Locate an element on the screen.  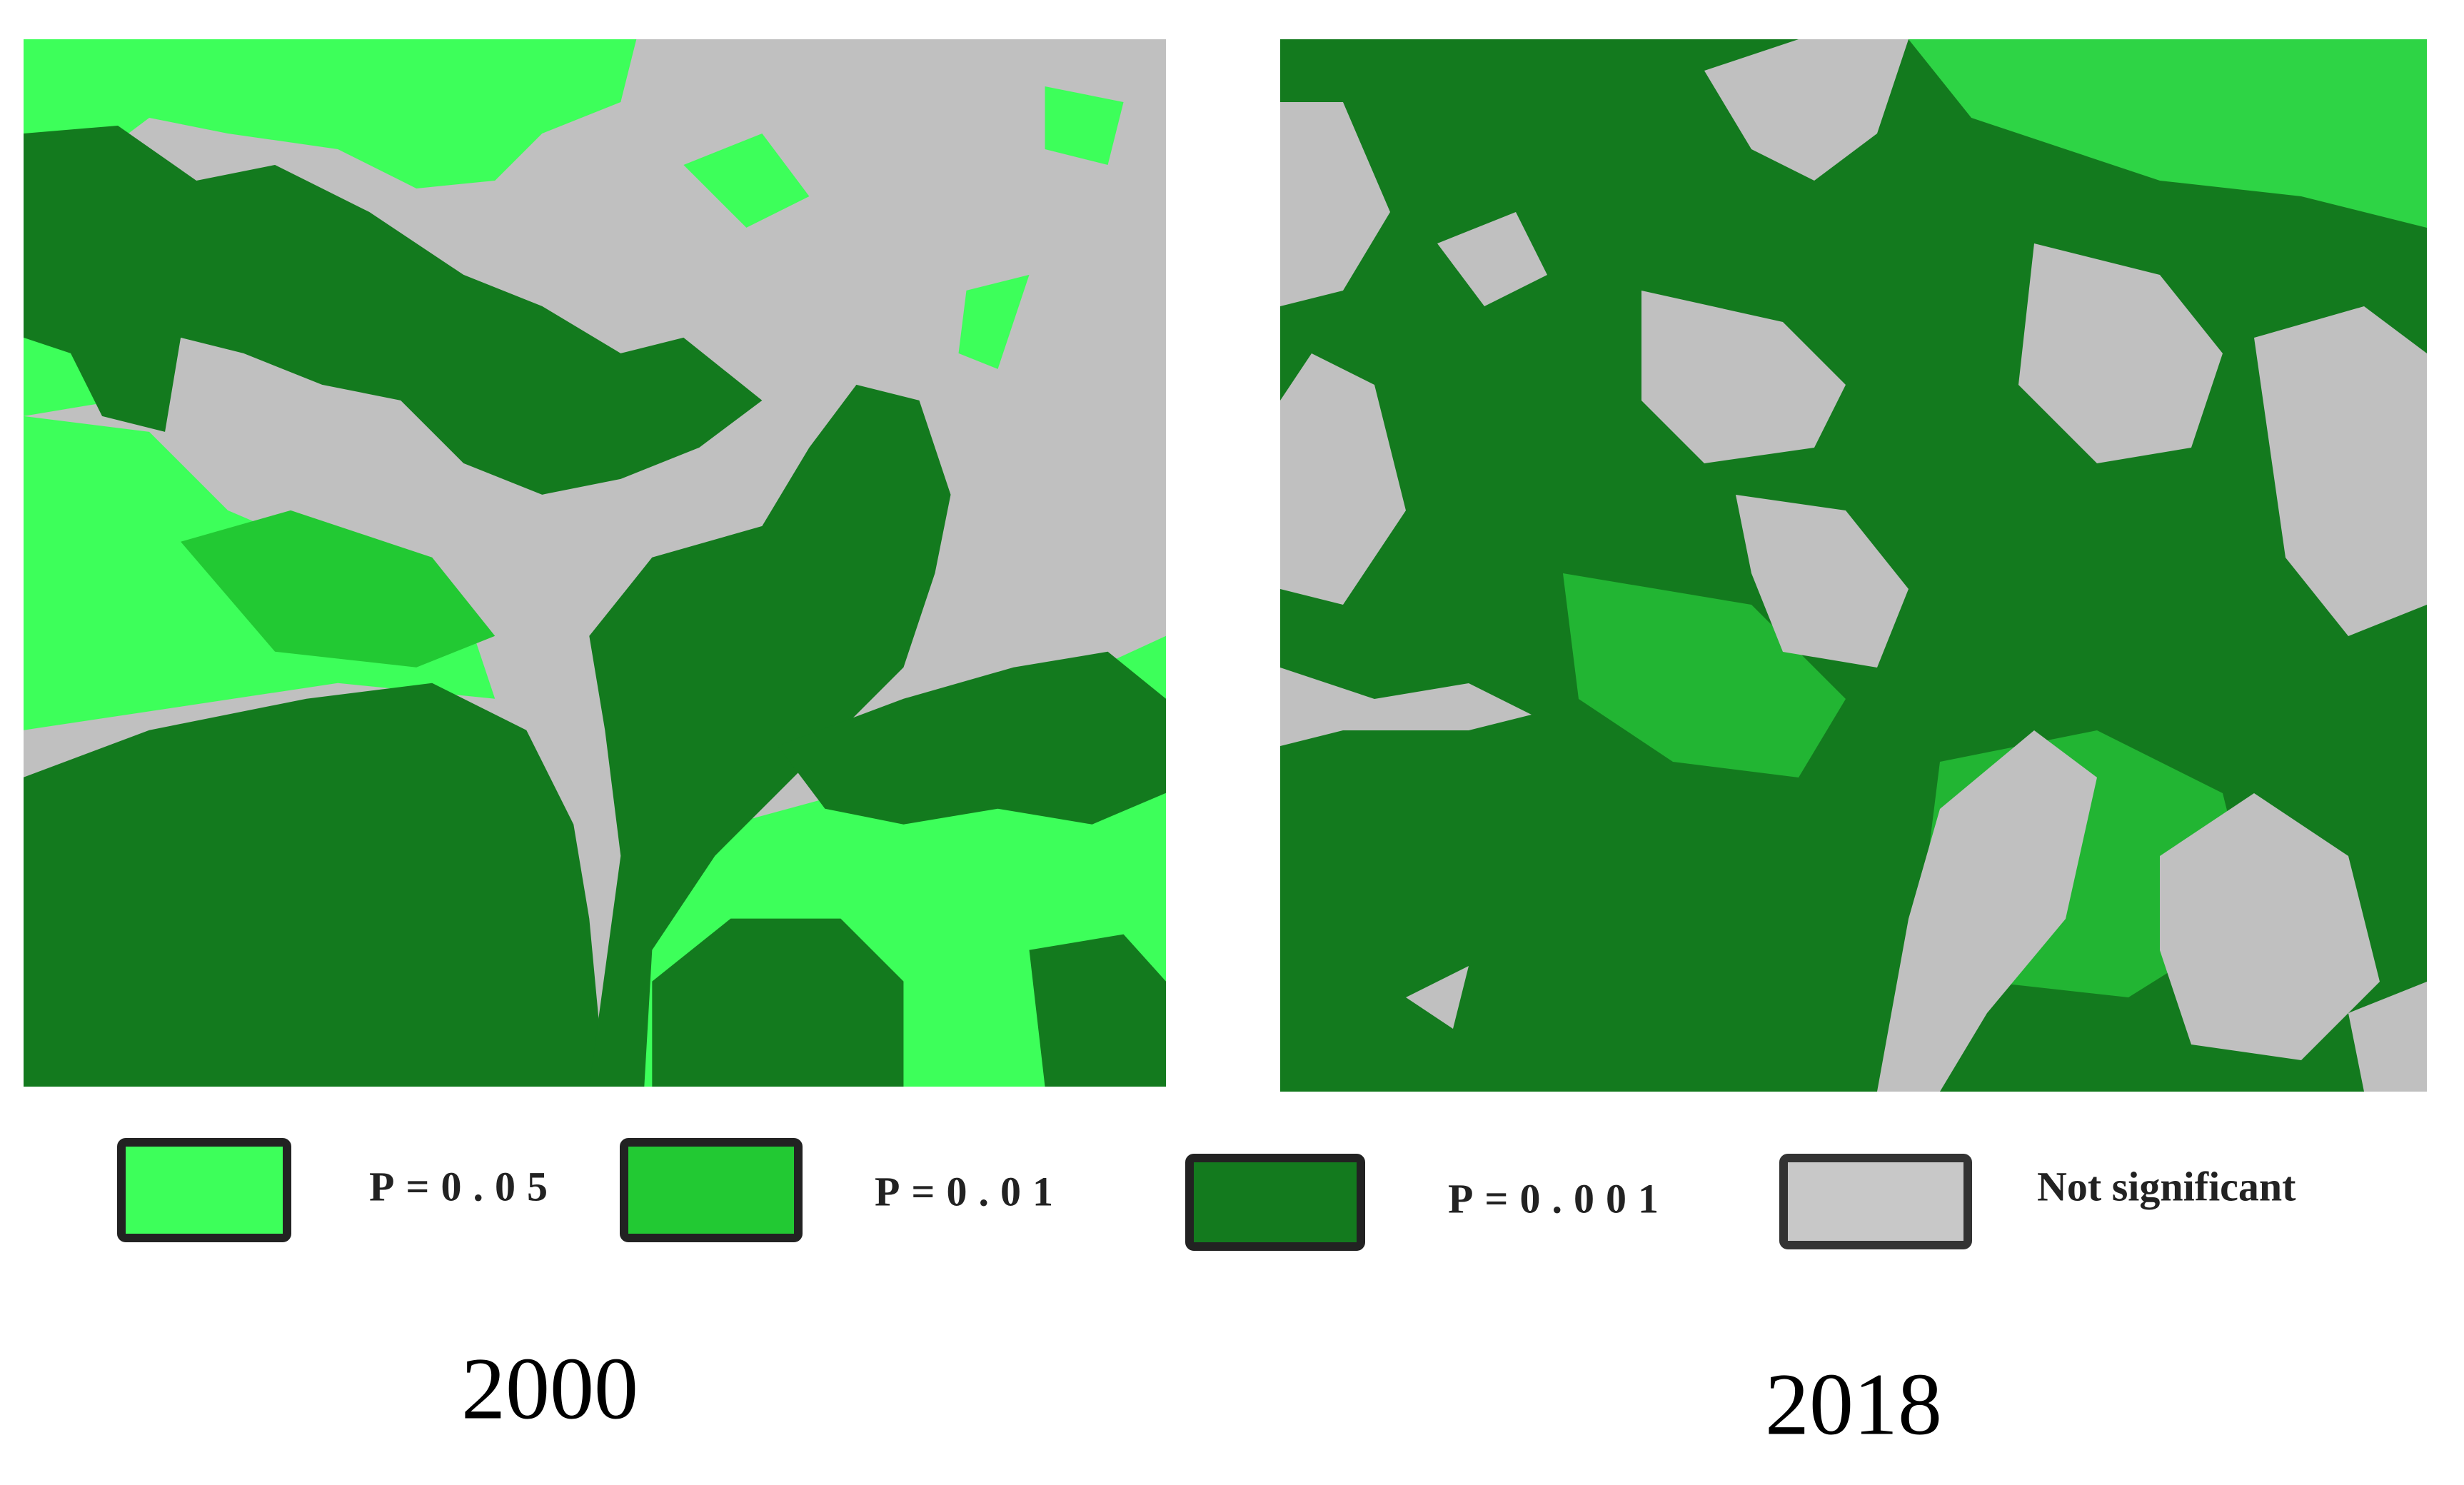
legend-label: Not significant is located at coordinates (2166, 1186).